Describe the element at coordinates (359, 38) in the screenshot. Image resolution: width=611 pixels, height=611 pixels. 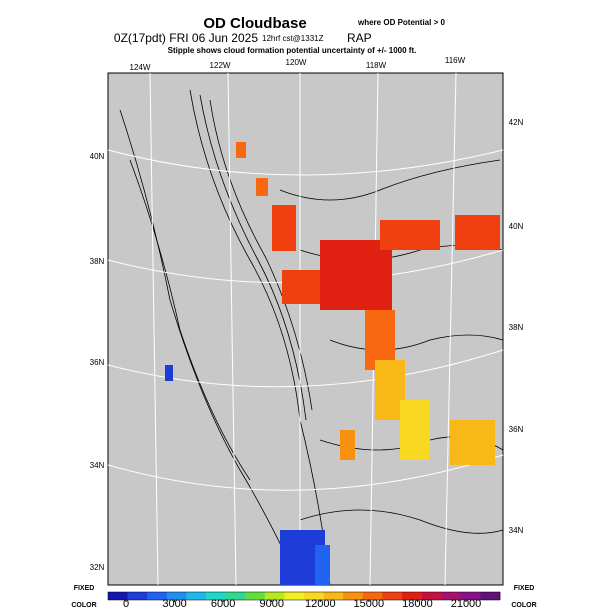
I see `model: RAP` at that location.